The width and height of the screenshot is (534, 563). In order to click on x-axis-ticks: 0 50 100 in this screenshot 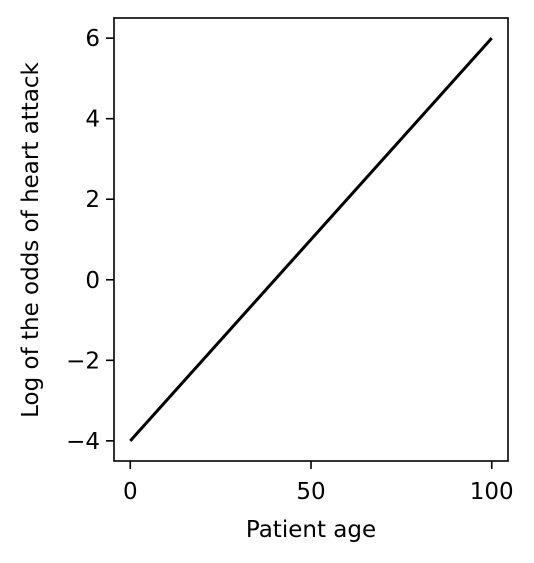, I will do `click(318, 483)`.